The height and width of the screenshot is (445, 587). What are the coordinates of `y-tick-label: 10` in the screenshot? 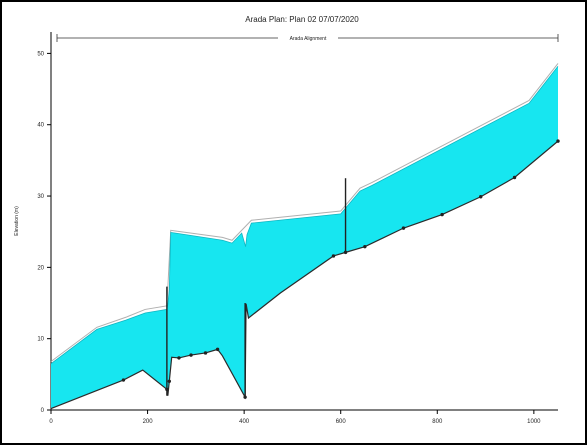 It's located at (40, 340).